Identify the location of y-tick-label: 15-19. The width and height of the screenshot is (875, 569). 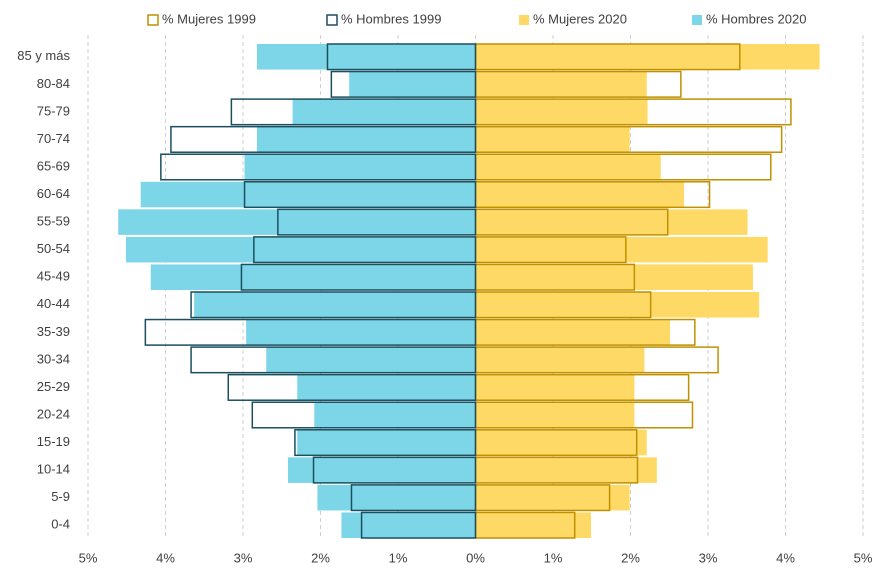
(53, 441).